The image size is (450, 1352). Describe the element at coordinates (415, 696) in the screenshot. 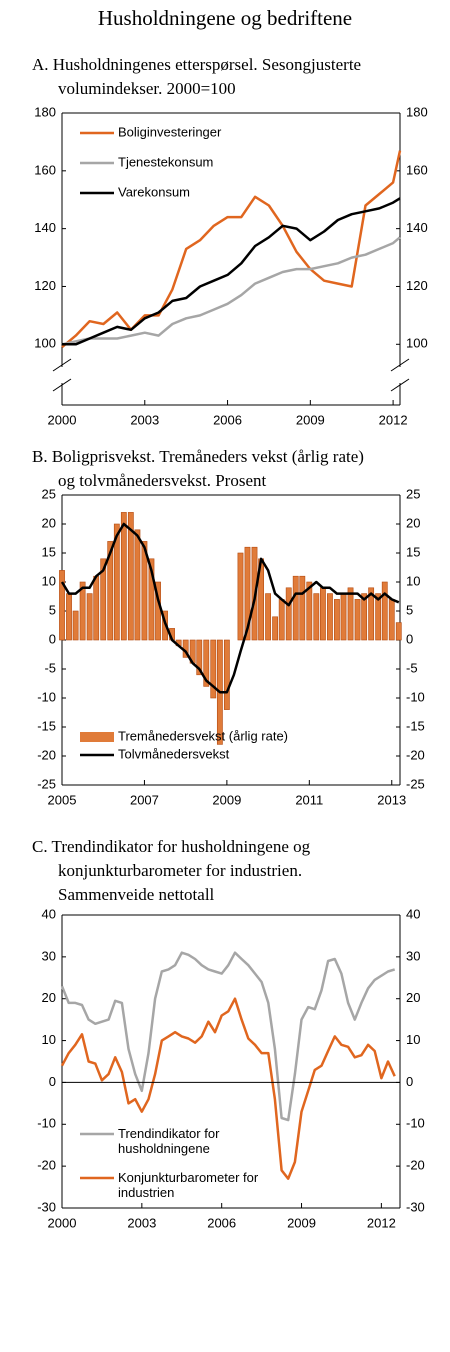

I see `y2-tick-label: -10` at that location.